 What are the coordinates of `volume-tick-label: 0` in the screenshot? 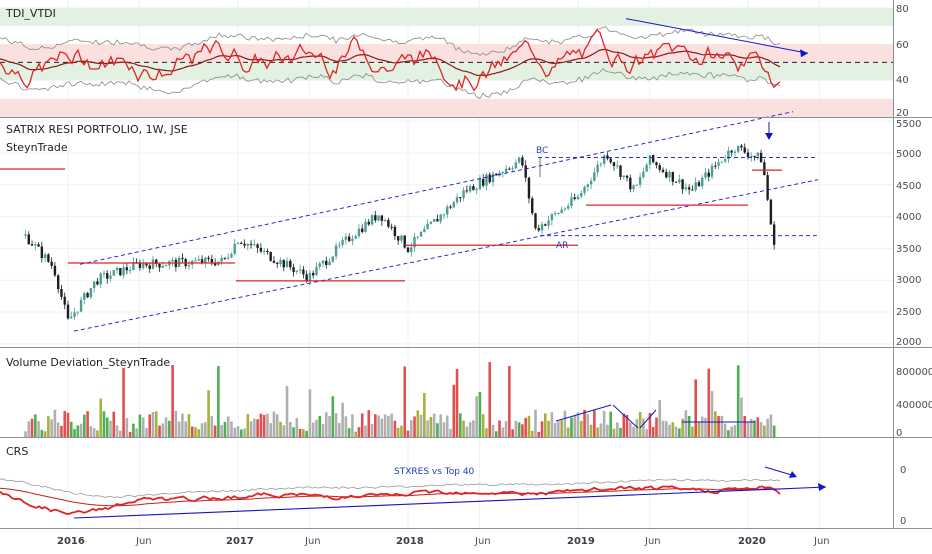 It's located at (899, 433).